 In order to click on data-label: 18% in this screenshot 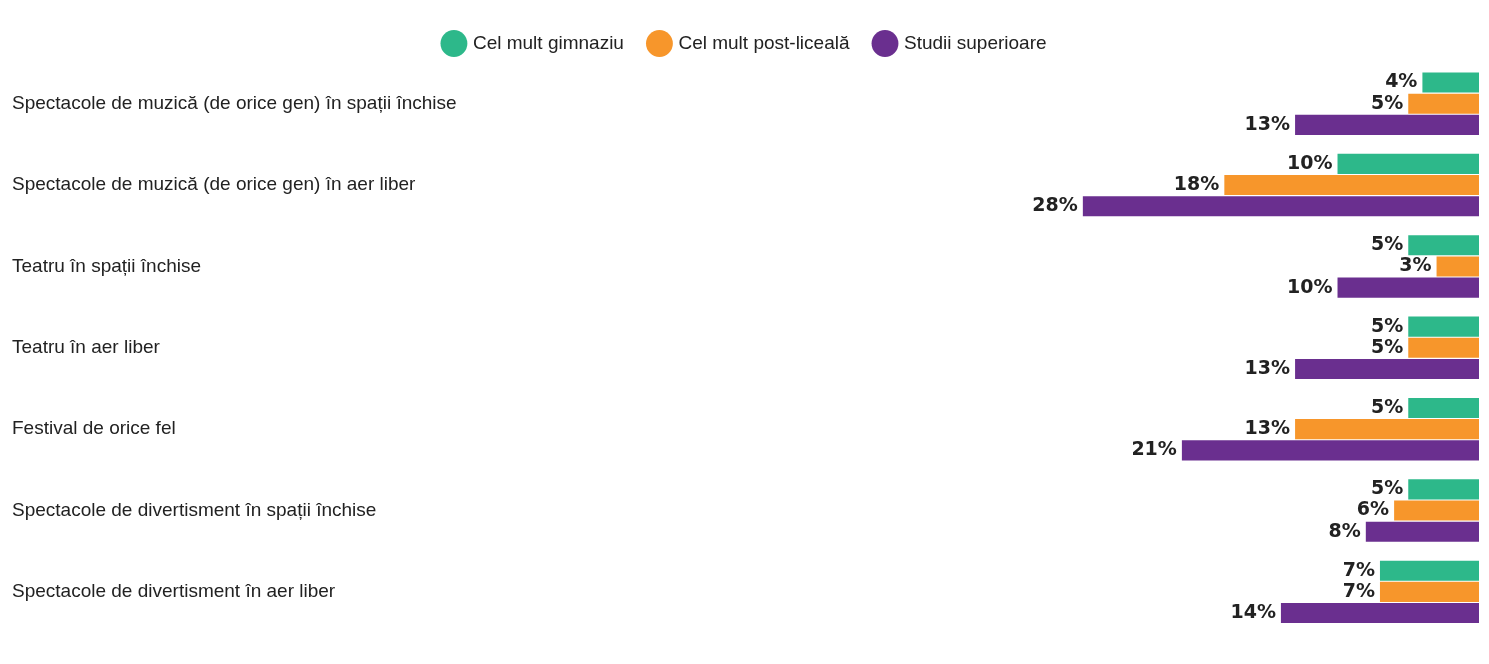, I will do `click(1196, 182)`.